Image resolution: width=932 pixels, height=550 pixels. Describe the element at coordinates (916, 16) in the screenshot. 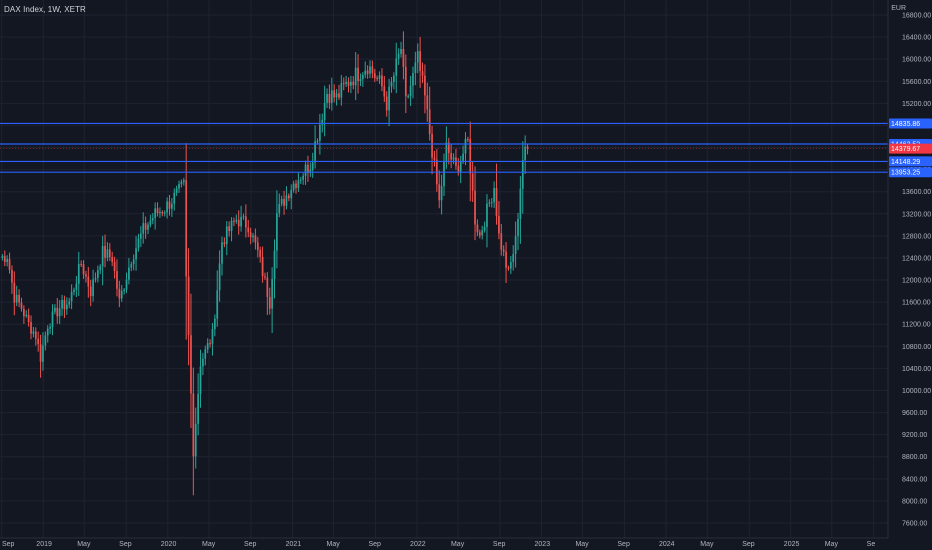

I see `price-tick-label: 16800.00` at that location.